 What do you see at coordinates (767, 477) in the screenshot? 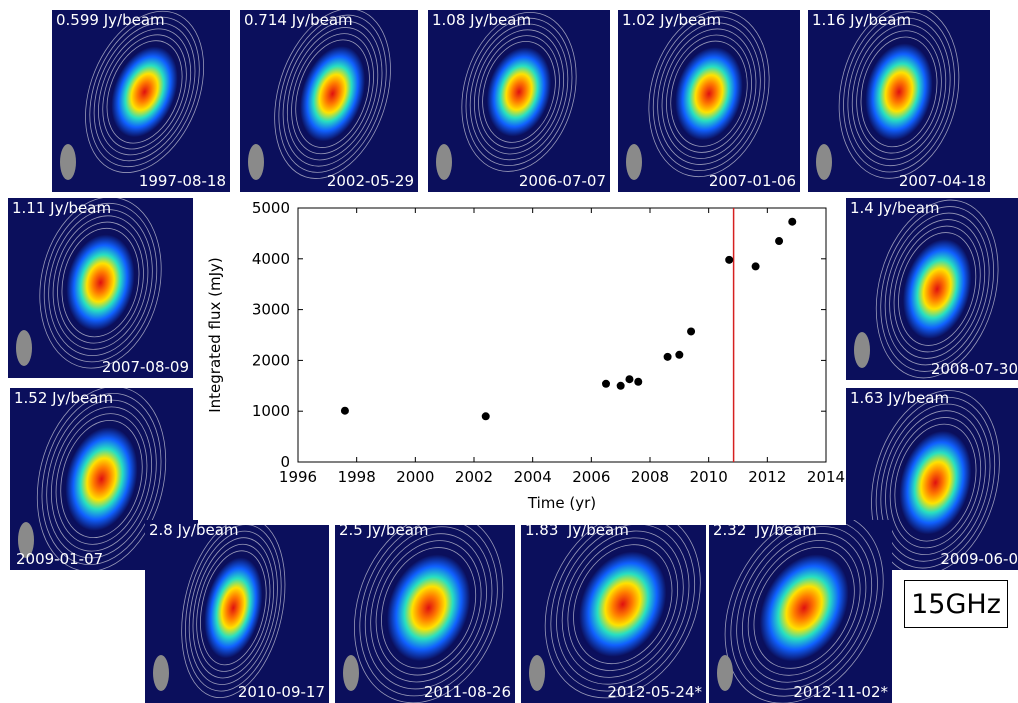
I see `x-tick-label: 2012` at bounding box center [767, 477].